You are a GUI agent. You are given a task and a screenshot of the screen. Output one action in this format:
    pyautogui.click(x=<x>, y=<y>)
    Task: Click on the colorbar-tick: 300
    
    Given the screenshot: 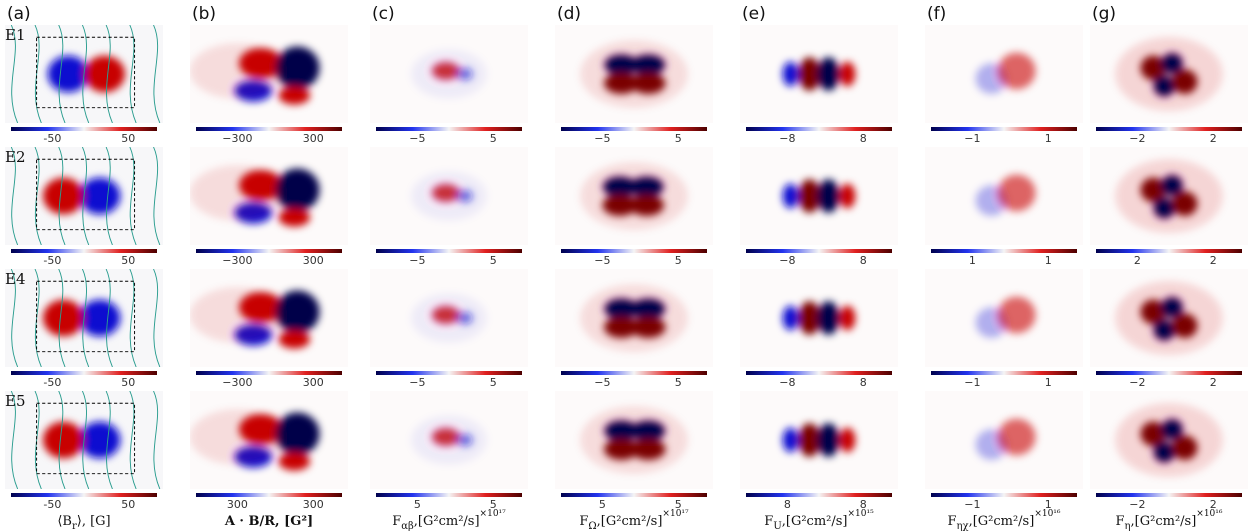 What is the action you would take?
    pyautogui.click(x=237, y=504)
    